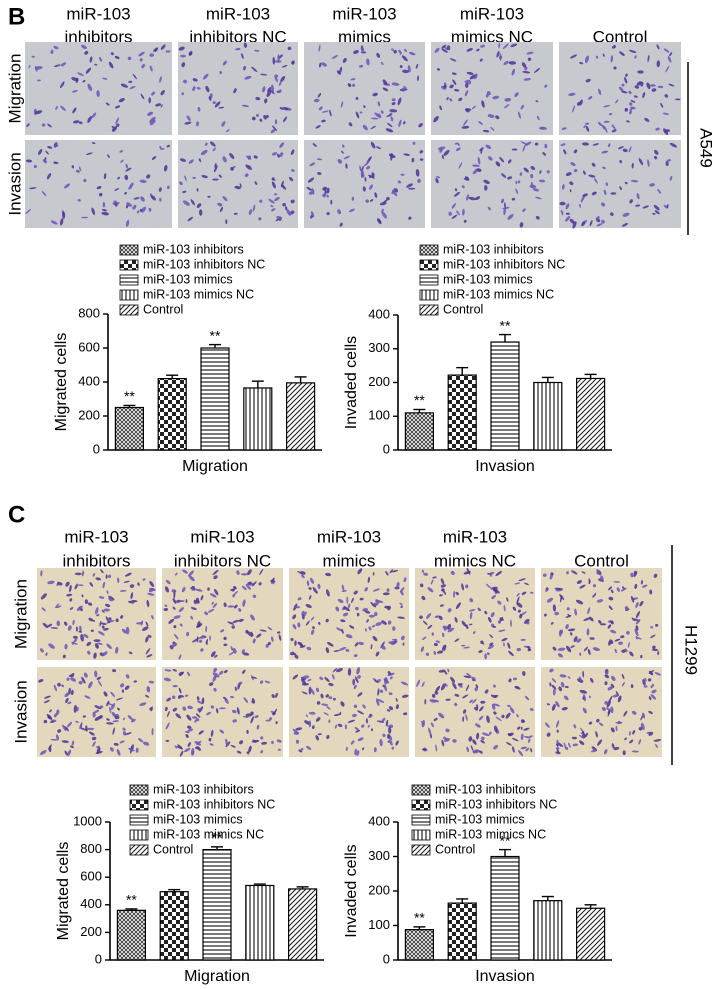  What do you see at coordinates (222, 536) in the screenshot?
I see `column-header: miR-103` at bounding box center [222, 536].